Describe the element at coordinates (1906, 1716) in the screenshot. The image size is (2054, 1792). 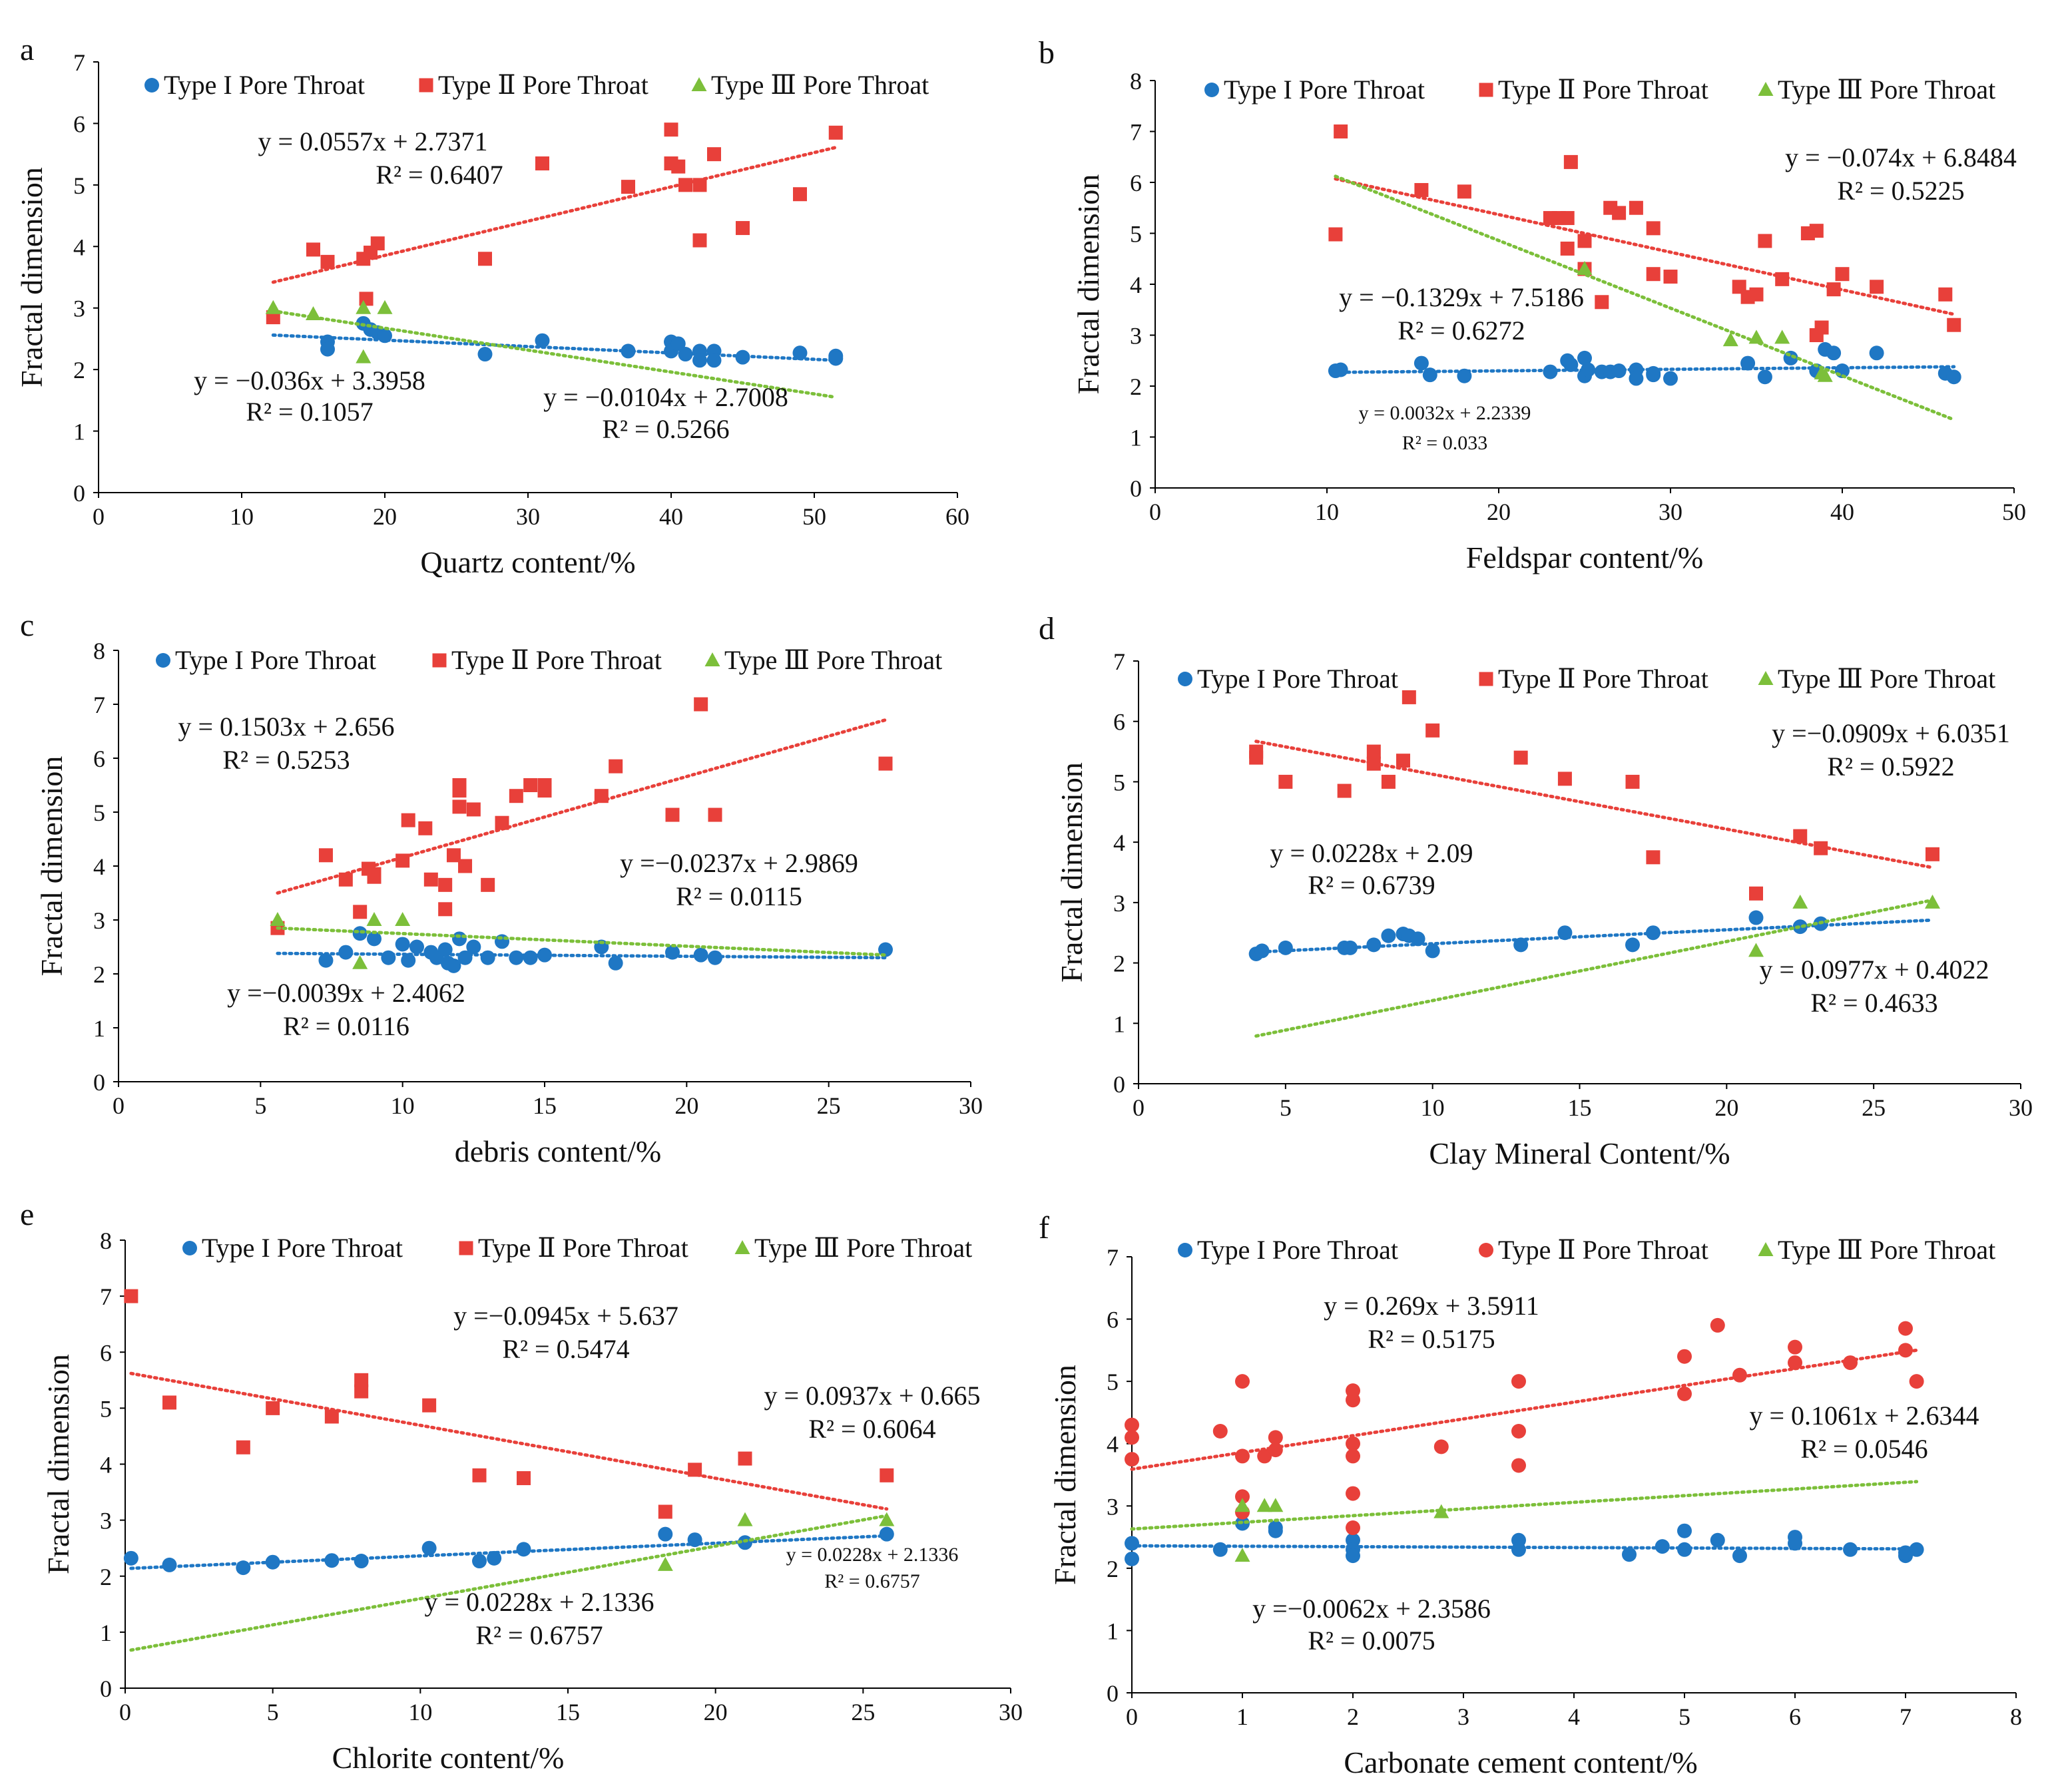
I see `x-tick-label: 7` at that location.